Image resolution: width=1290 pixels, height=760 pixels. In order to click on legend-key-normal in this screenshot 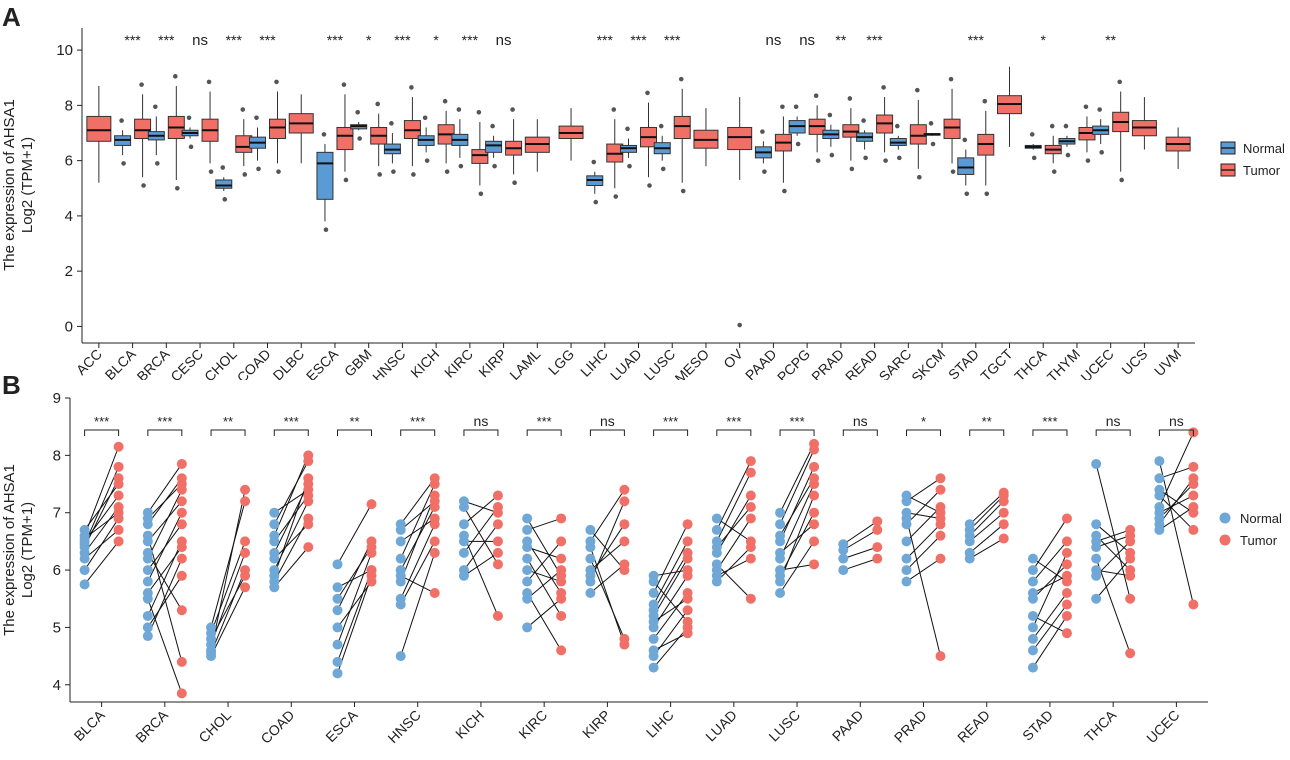, I will do `click(1225, 518)`.